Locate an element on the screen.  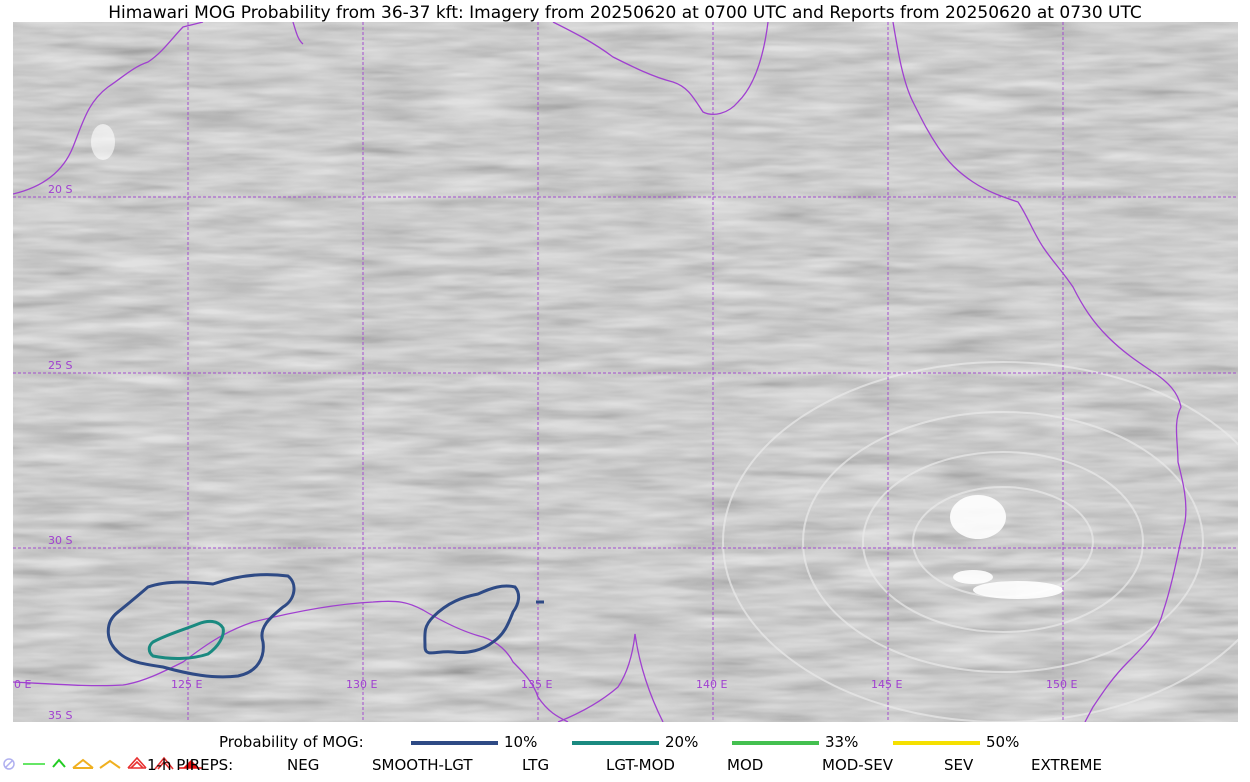
pirep-label-sev: SEV is located at coordinates (959, 765).